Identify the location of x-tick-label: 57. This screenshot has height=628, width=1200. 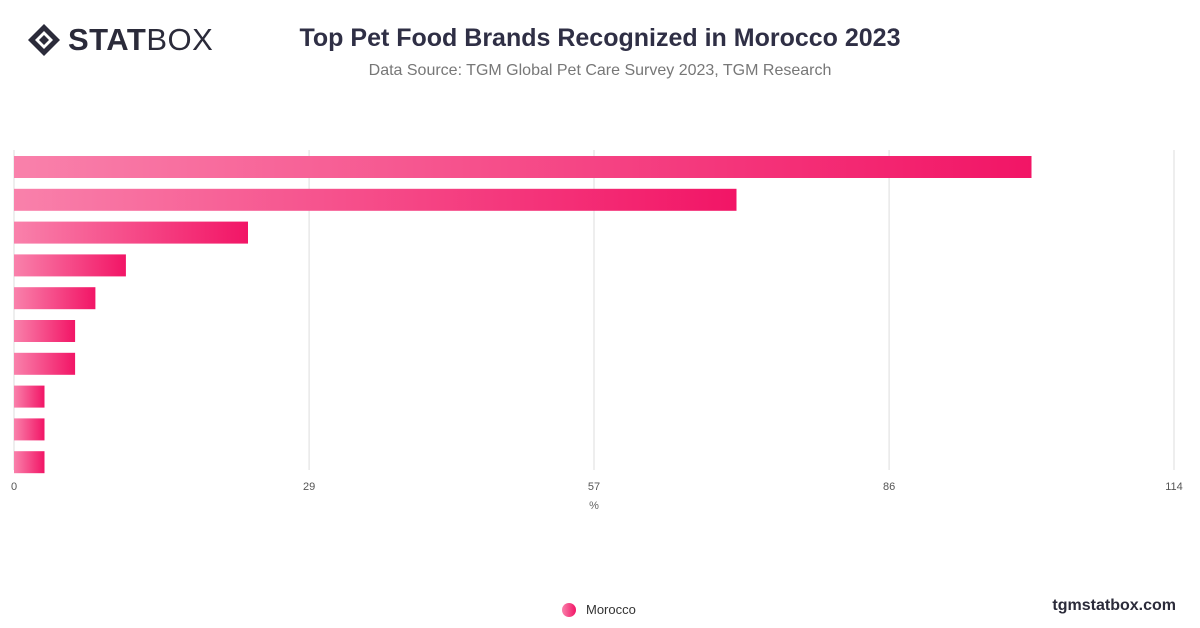
(594, 487).